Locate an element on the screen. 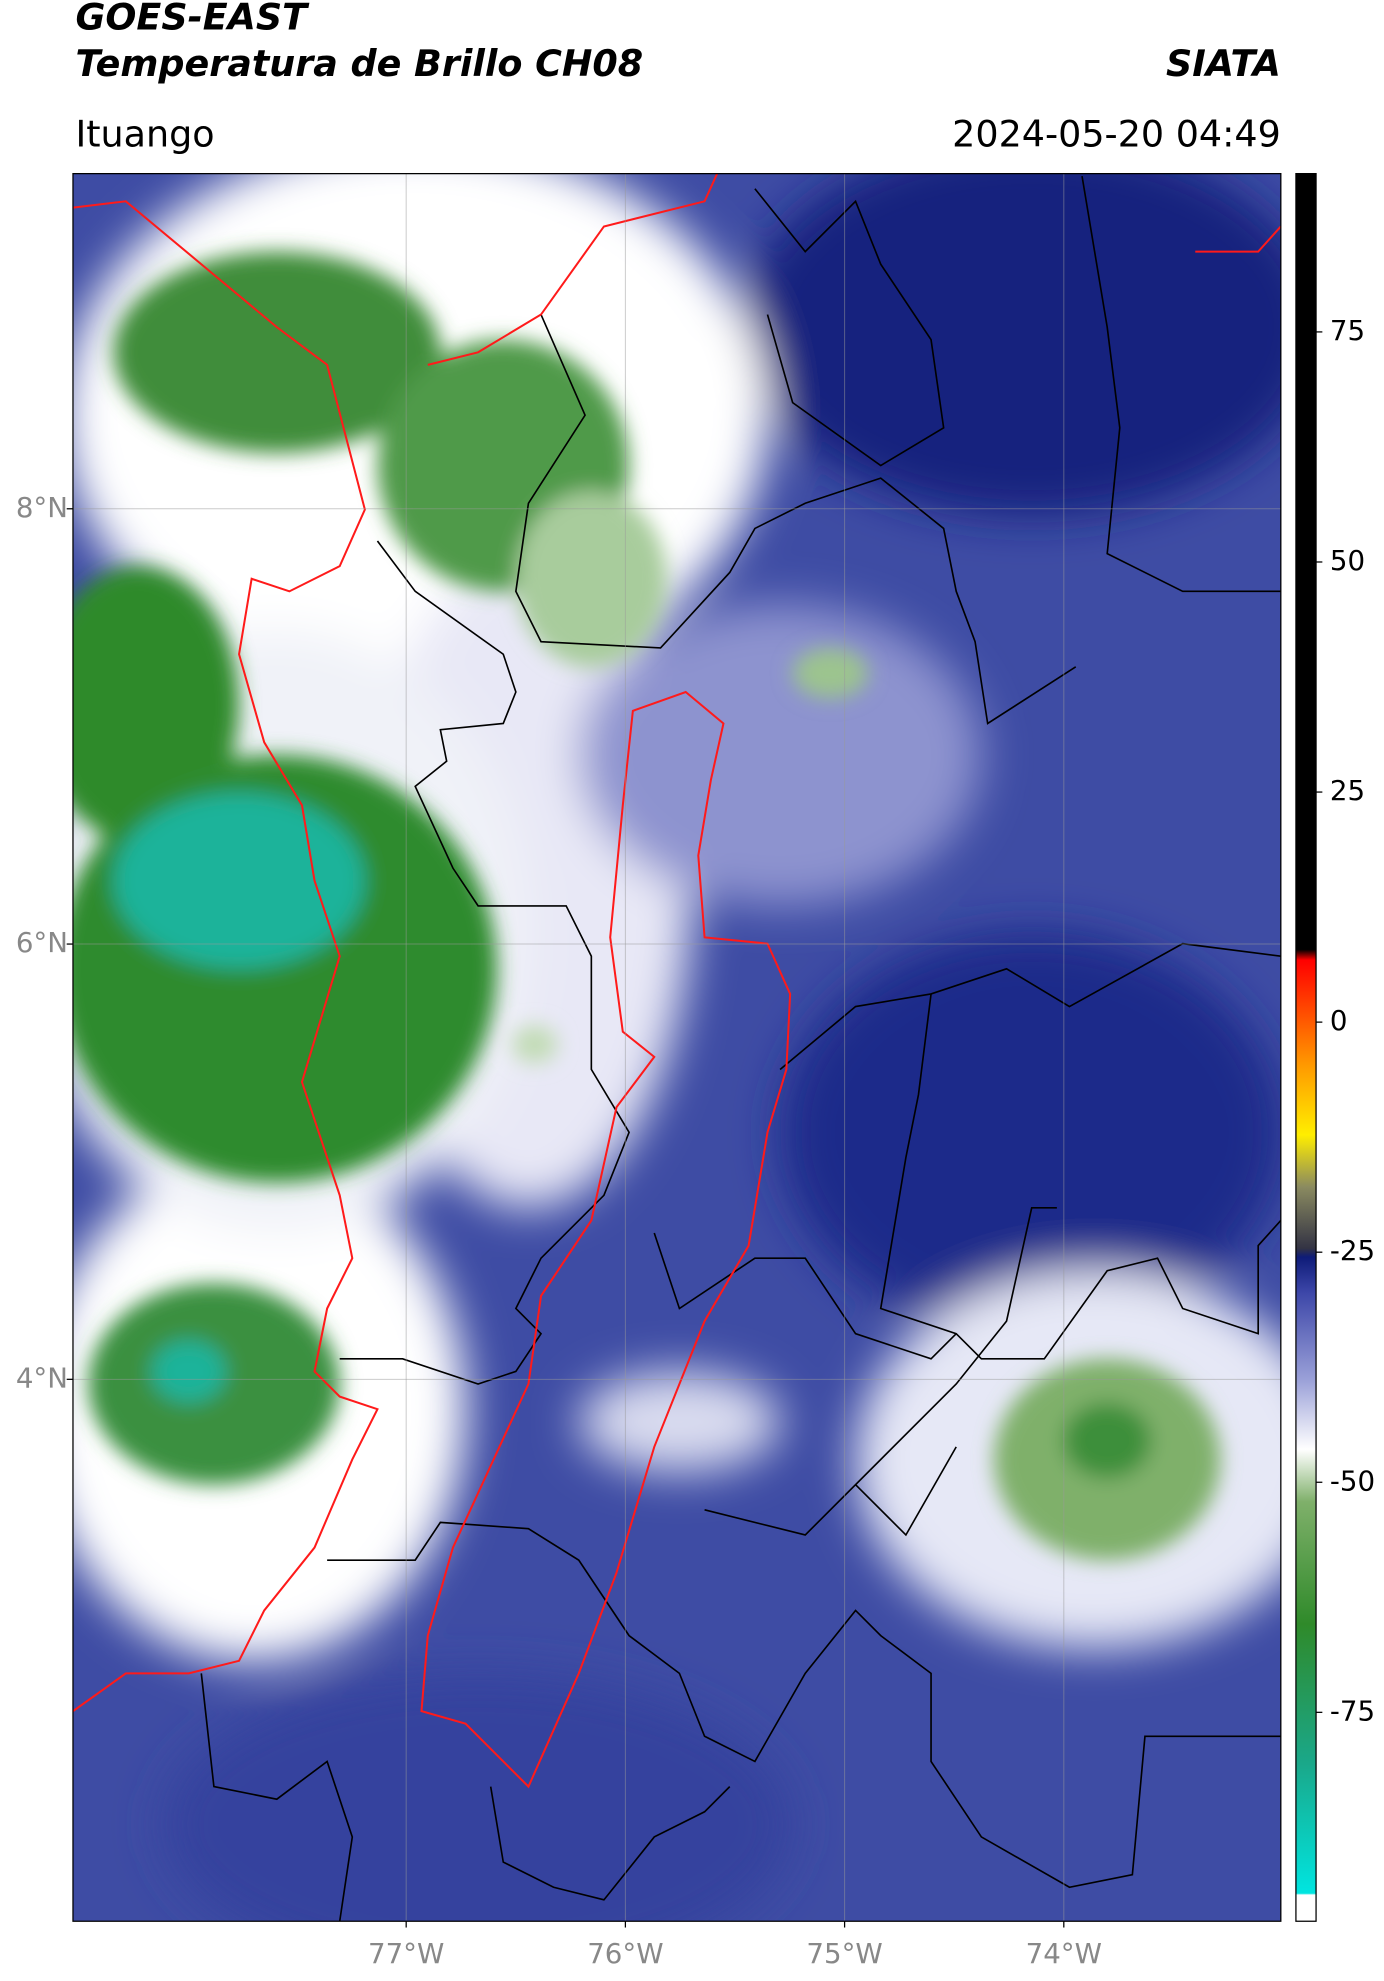 Image resolution: width=1384 pixels, height=1981 pixels. colorbar is located at coordinates (1306, 1047).